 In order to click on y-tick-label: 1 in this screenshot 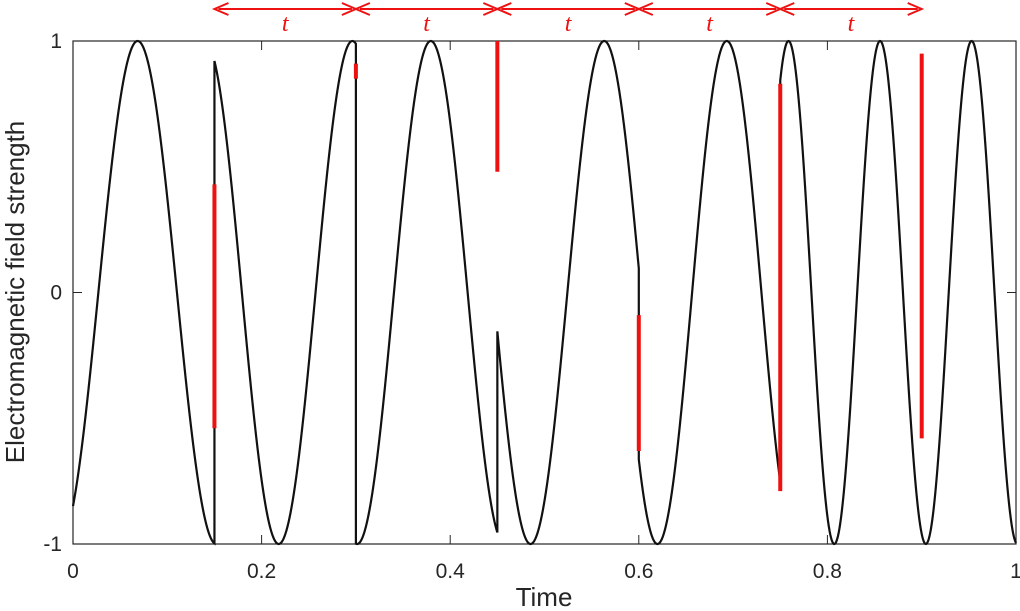, I will do `click(56, 41)`.